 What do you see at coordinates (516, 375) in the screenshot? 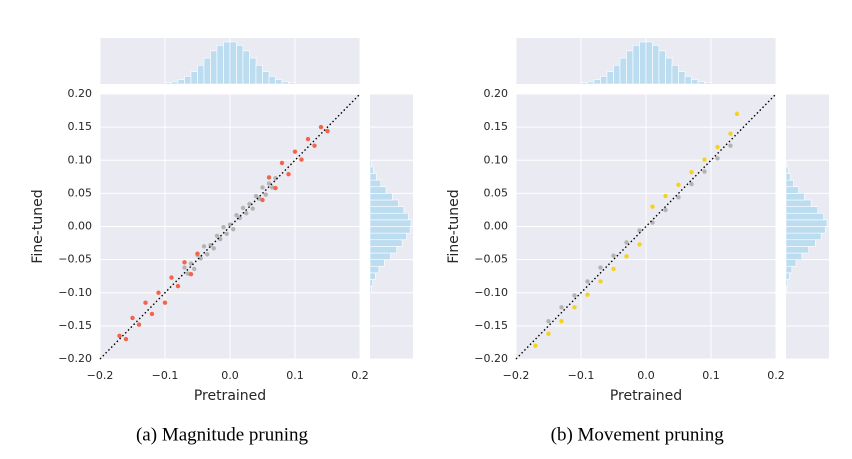
I see `x-tick-label: −0.2` at bounding box center [516, 375].